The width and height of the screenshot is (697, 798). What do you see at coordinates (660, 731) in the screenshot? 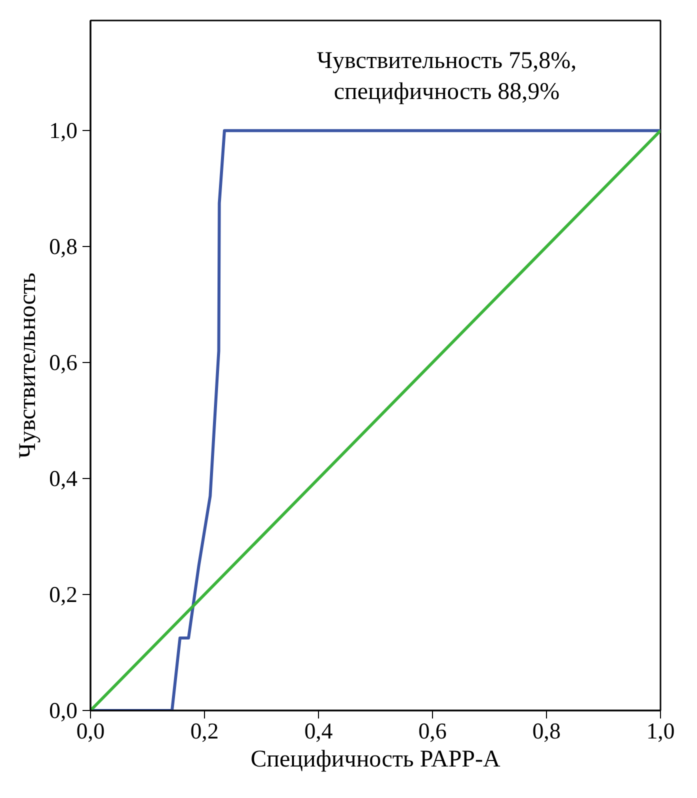
I see `x-tick-label: 1,0` at bounding box center [660, 731].